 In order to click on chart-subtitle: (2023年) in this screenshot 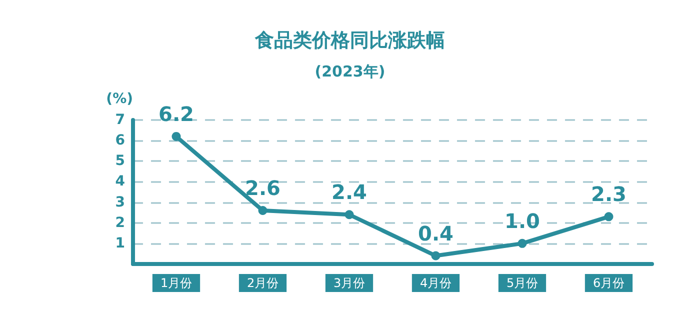, I will do `click(350, 71)`.